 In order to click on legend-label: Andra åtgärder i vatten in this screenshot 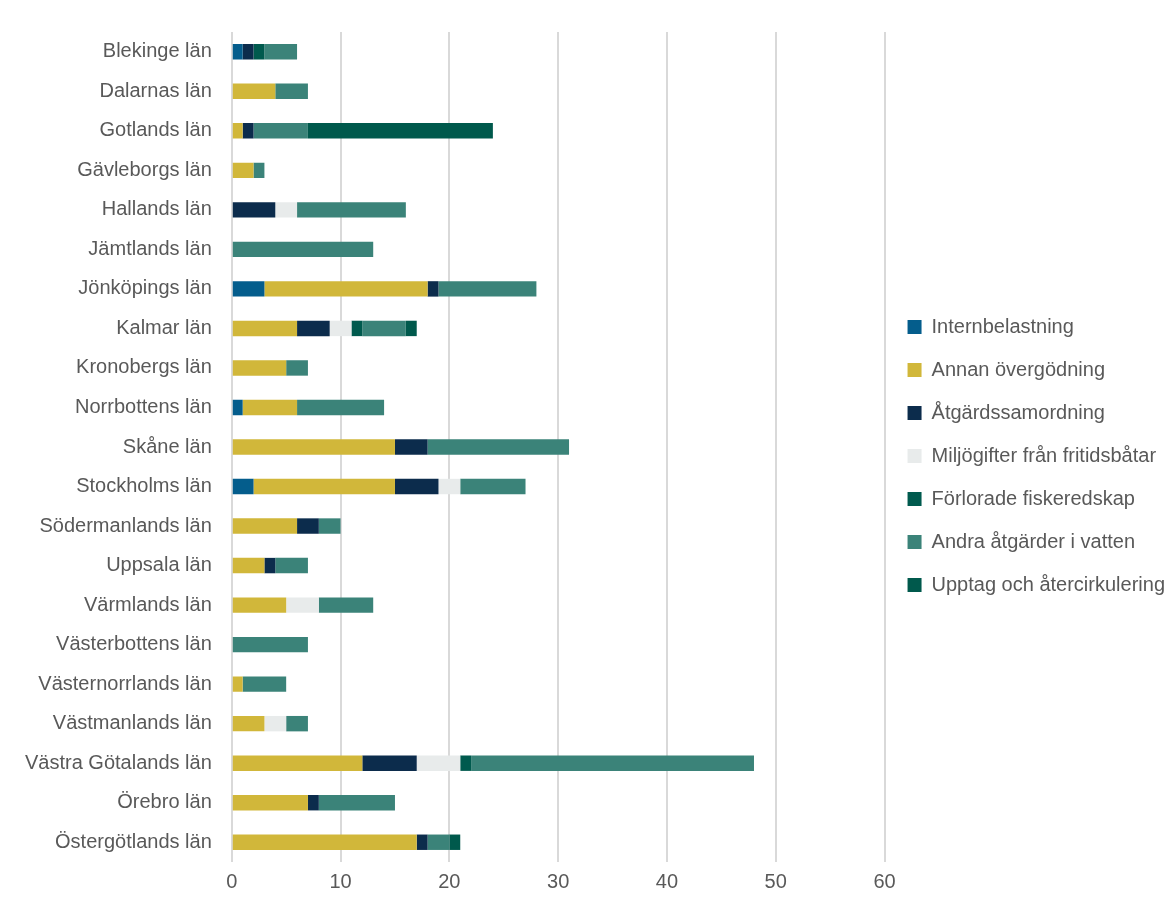, I will do `click(1033, 540)`.